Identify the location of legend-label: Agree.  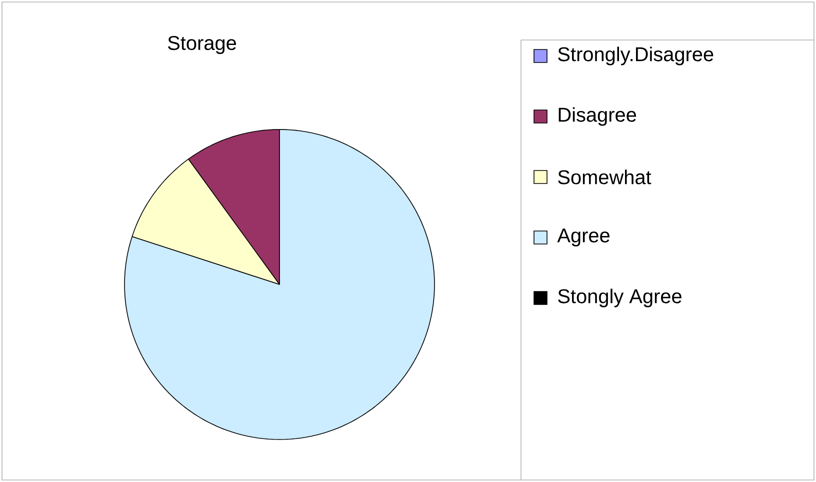
(583, 237).